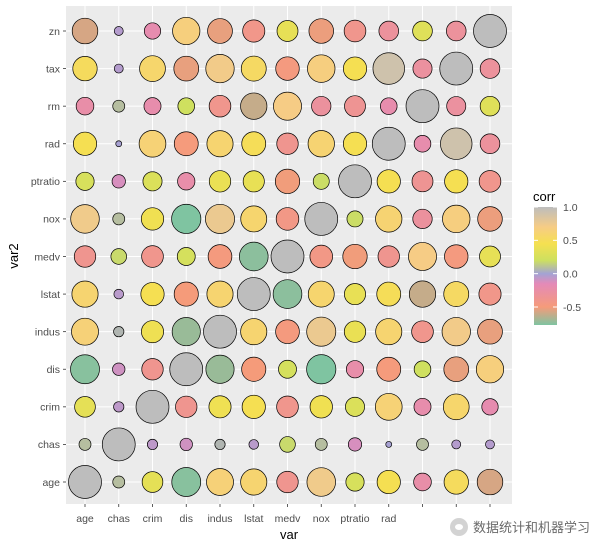 The height and width of the screenshot is (550, 600). What do you see at coordinates (422, 331) in the screenshot?
I see `point-rm-indus` at bounding box center [422, 331].